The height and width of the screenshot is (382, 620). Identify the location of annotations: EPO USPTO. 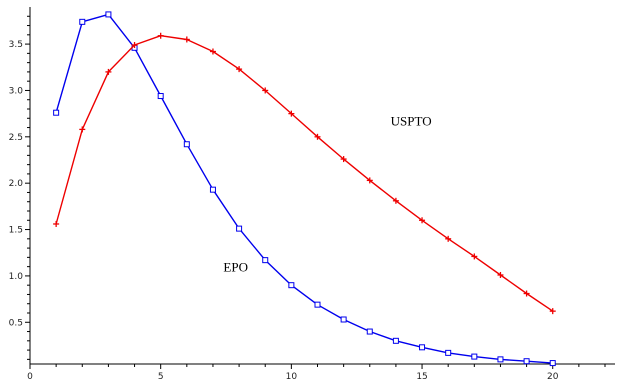
(327, 194).